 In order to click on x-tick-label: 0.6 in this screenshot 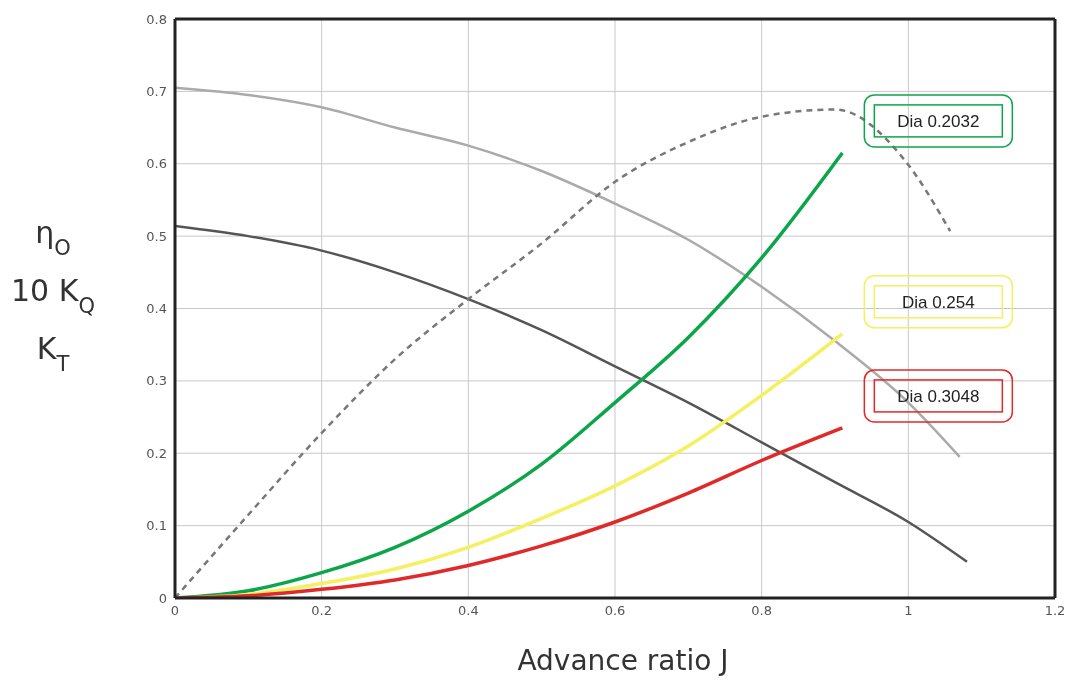, I will do `click(615, 611)`.